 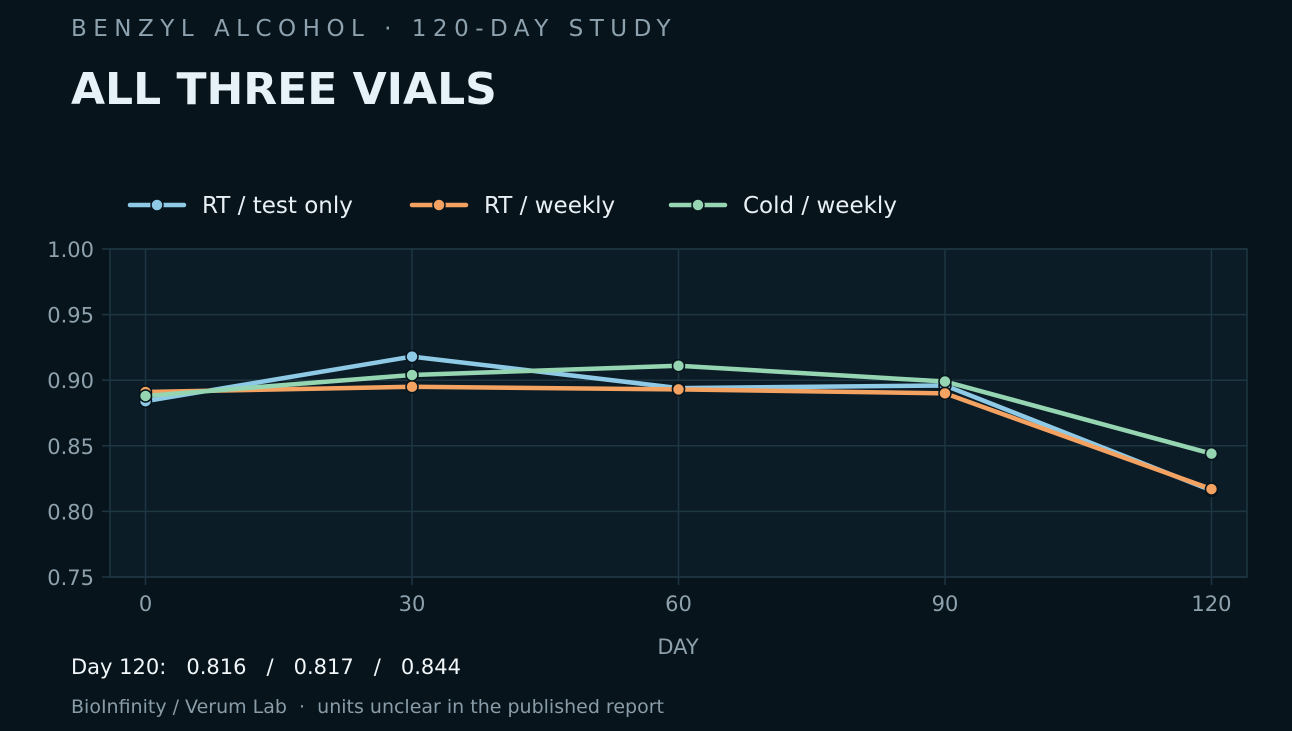 What do you see at coordinates (145, 604) in the screenshot?
I see `x-tick-label: 0` at bounding box center [145, 604].